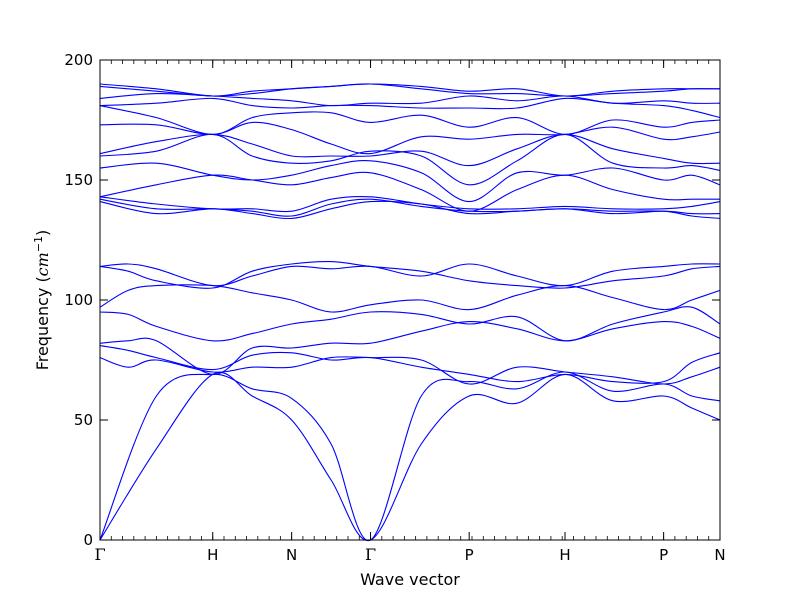 This screenshot has width=800, height=600. I want to click on y-axis-unit-base: cm, so click(42, 264).